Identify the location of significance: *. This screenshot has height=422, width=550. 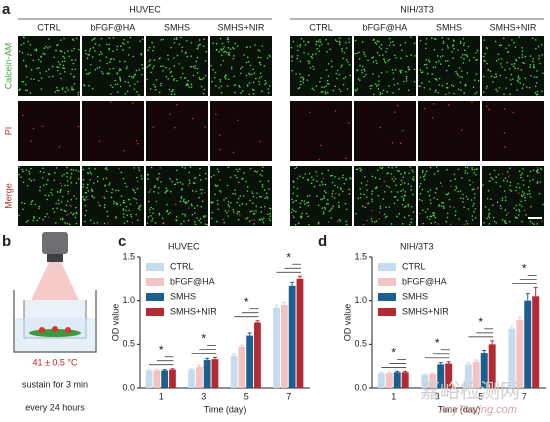
(203, 339).